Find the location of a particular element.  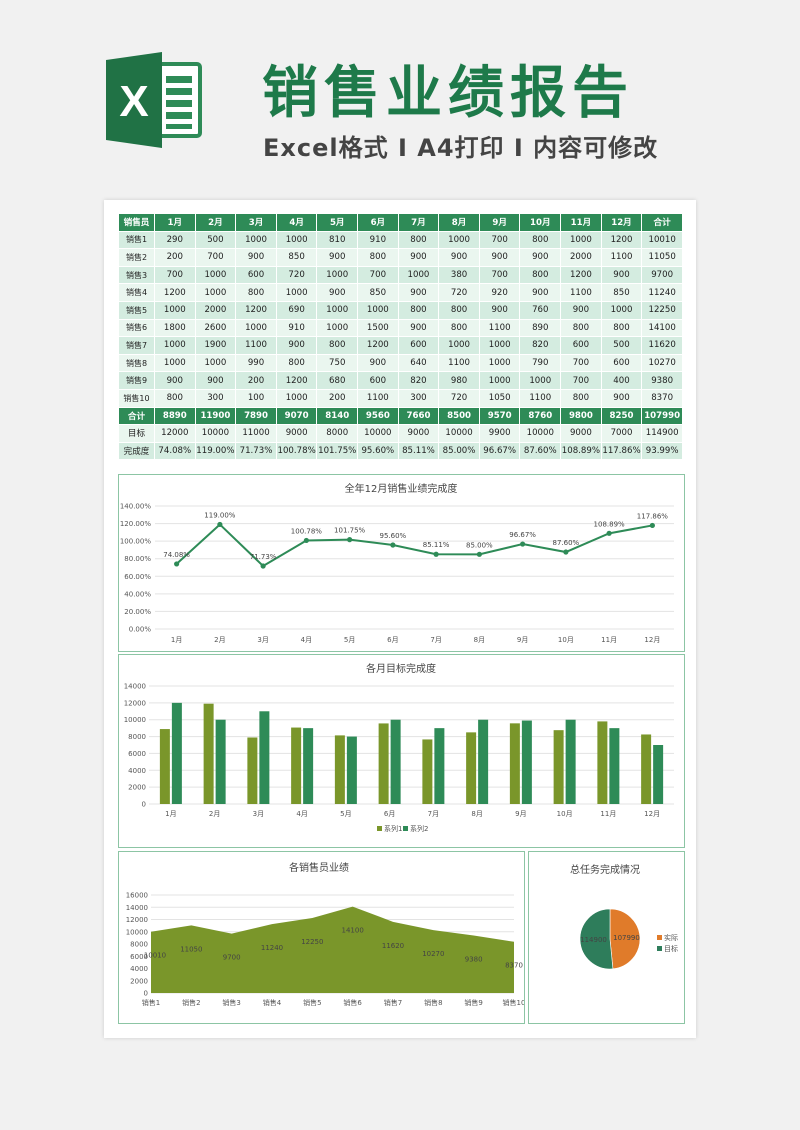

y-tick-label: 4000 is located at coordinates (137, 771).